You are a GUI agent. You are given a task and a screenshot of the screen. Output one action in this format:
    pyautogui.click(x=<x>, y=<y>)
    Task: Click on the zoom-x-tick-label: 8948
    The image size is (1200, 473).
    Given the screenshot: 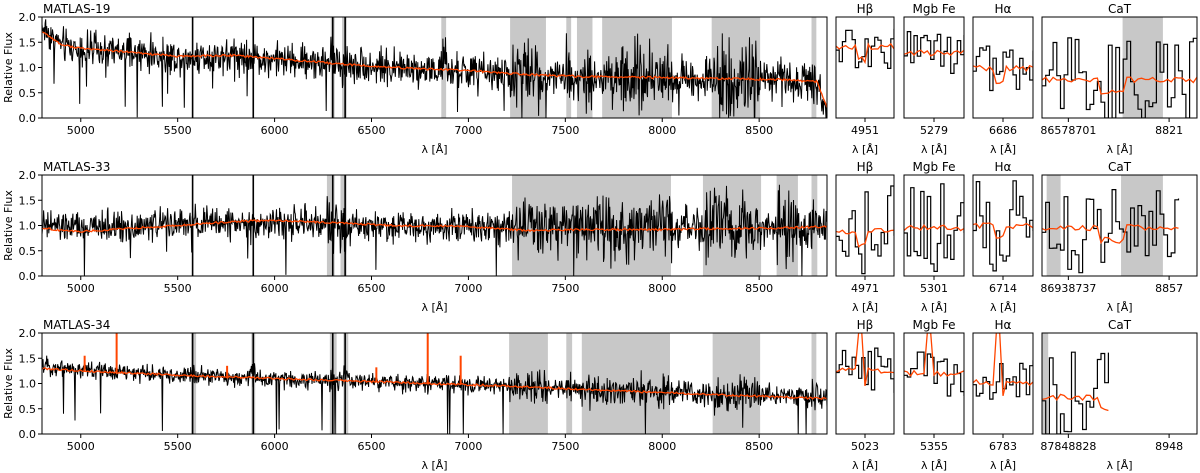 What is the action you would take?
    pyautogui.click(x=1169, y=446)
    